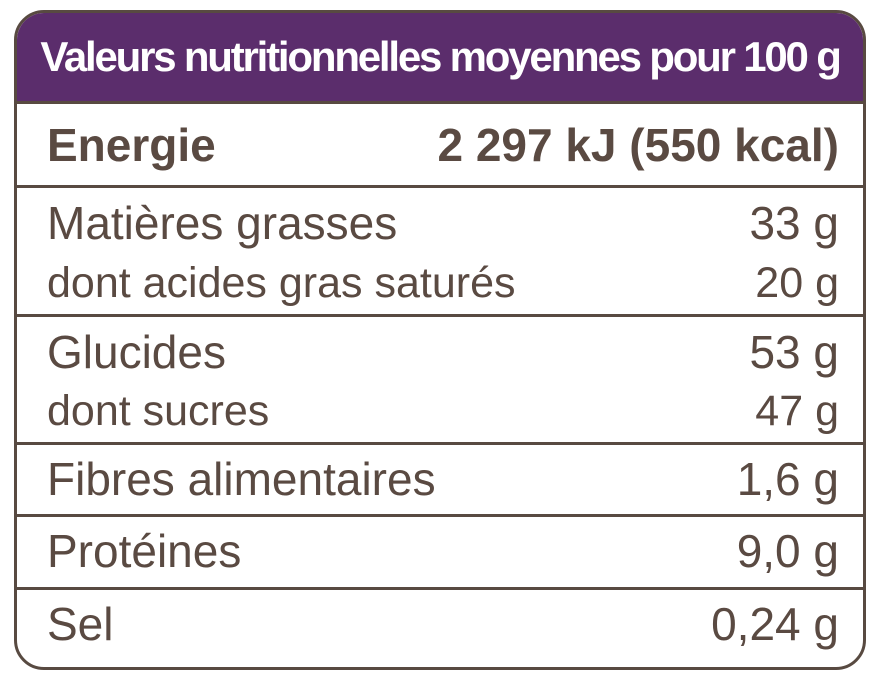  What do you see at coordinates (787, 551) in the screenshot?
I see `protein-value: 9,0 g` at bounding box center [787, 551].